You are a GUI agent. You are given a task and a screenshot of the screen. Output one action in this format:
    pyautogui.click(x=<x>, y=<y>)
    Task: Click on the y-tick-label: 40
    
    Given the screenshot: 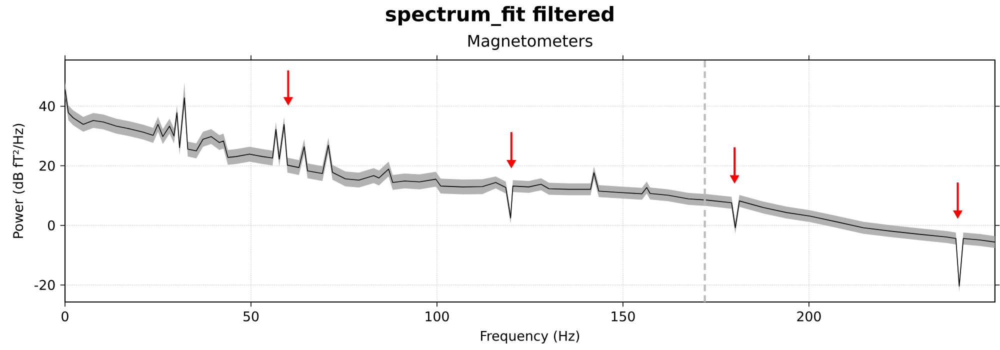 What is the action you would take?
    pyautogui.click(x=47, y=106)
    